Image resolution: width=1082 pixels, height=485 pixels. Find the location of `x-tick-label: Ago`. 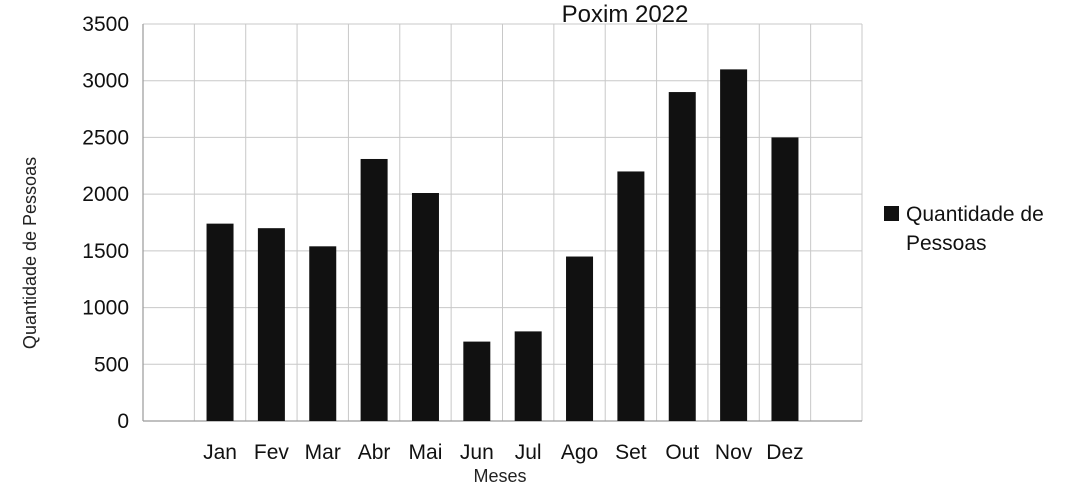

x-tick-label: Ago is located at coordinates (579, 452).